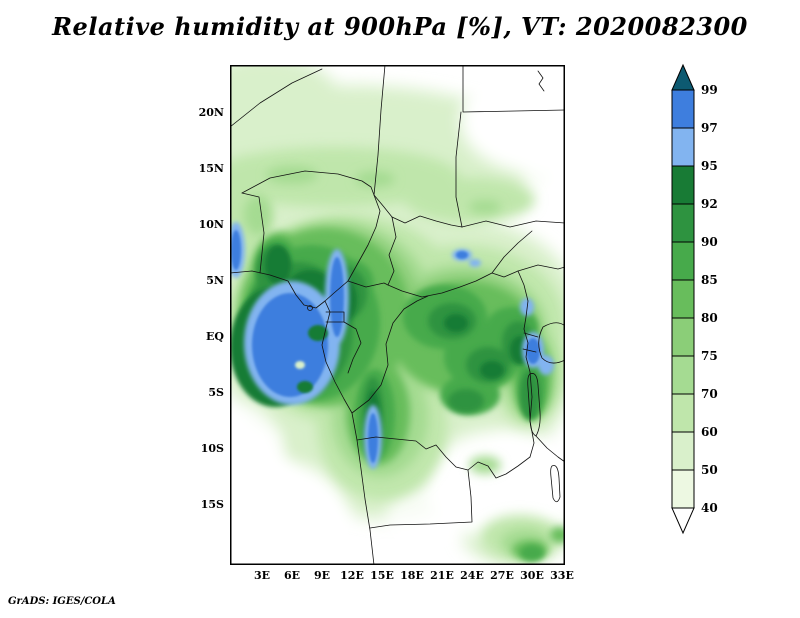 The height and width of the screenshot is (618, 800). I want to click on lon-tick-label: 15E, so click(382, 575).